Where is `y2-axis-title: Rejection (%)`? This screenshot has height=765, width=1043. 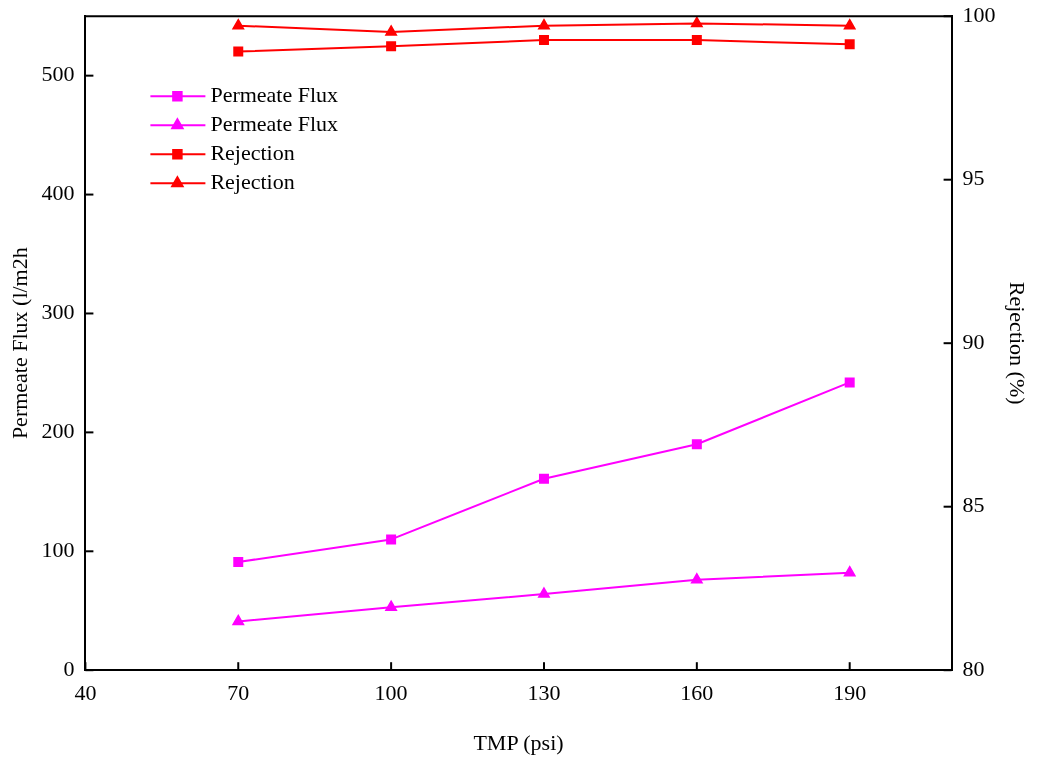
y2-axis-title: Rejection (%) is located at coordinates (1018, 343).